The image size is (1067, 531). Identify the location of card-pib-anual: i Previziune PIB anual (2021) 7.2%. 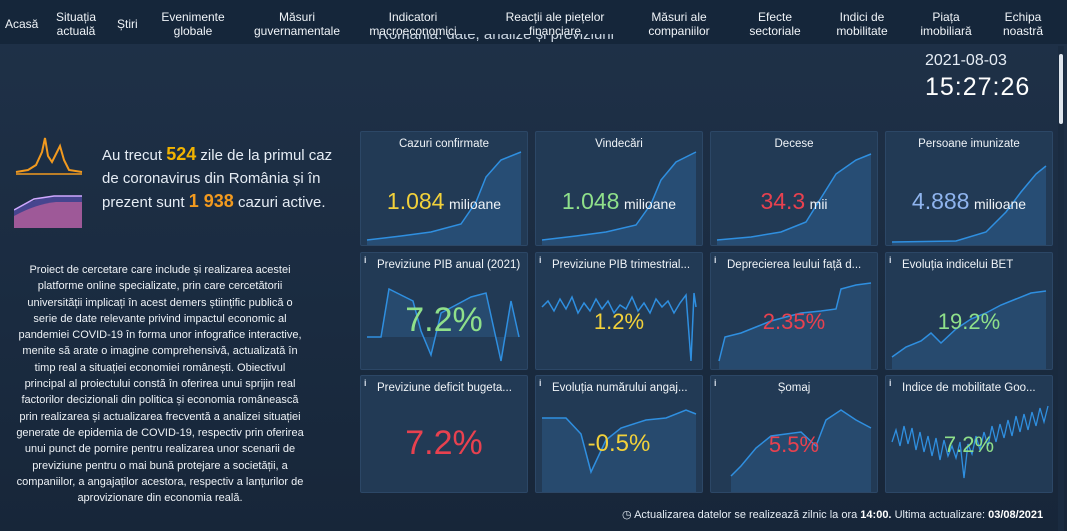
(444, 311).